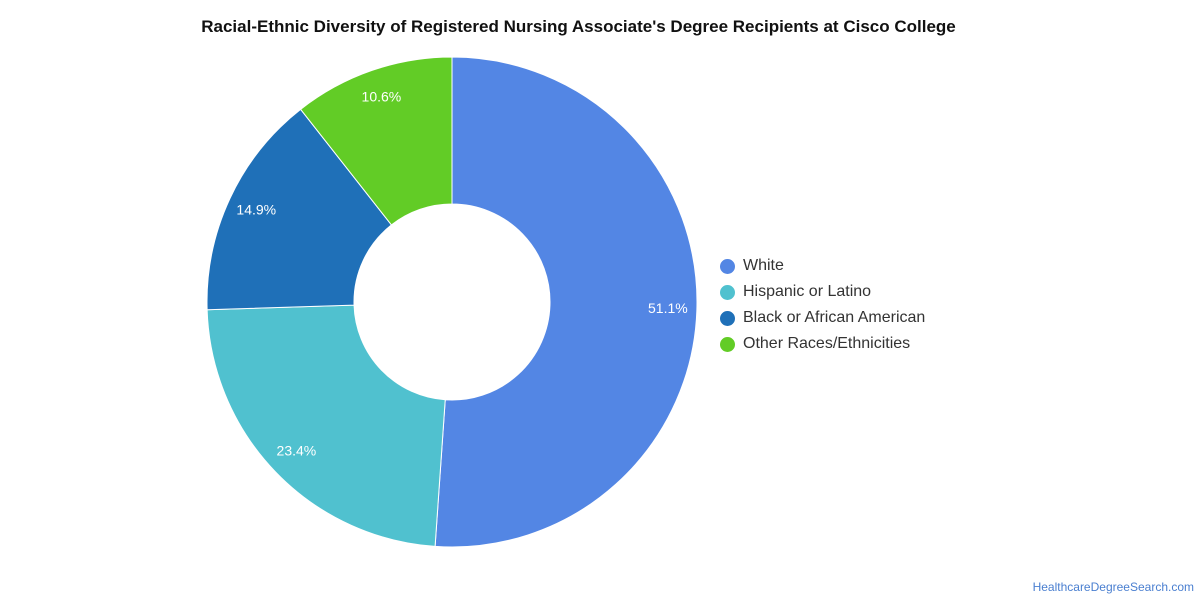 The height and width of the screenshot is (600, 1200). What do you see at coordinates (1113, 587) in the screenshot?
I see `source-credit-link: HealthcareDegreeSearch.com` at bounding box center [1113, 587].